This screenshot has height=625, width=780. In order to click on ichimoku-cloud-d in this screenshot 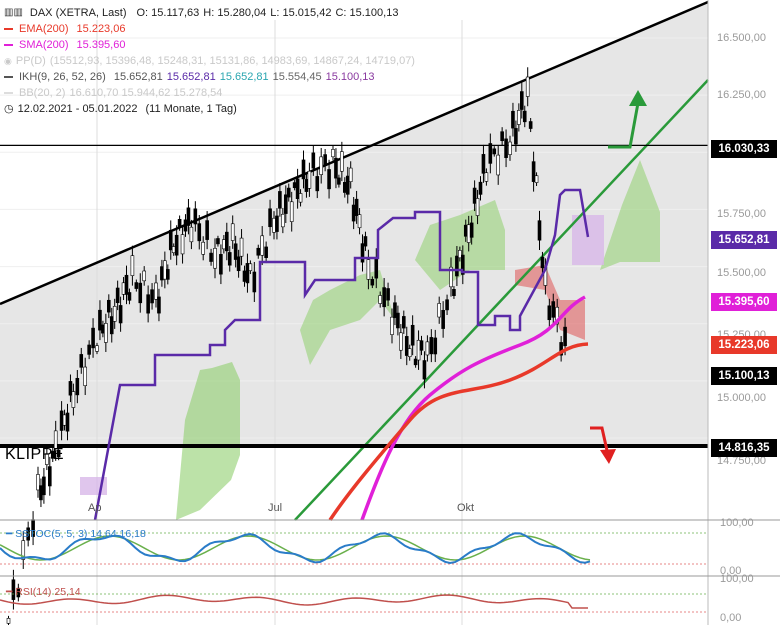, I will do `click(630, 215)`.